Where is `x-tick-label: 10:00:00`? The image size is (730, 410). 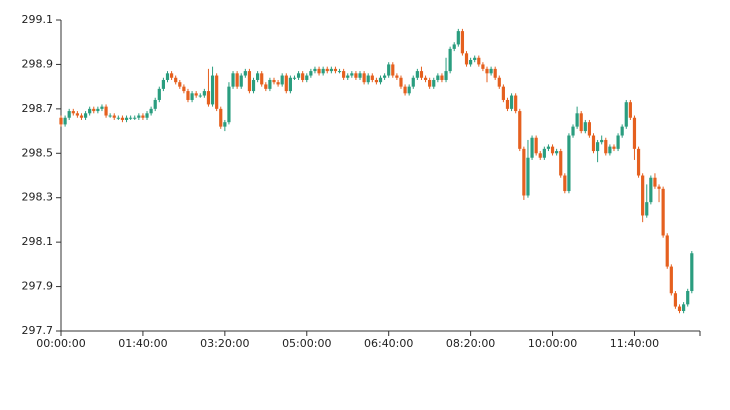
x-tick-label: 10:00:00 is located at coordinates (552, 343).